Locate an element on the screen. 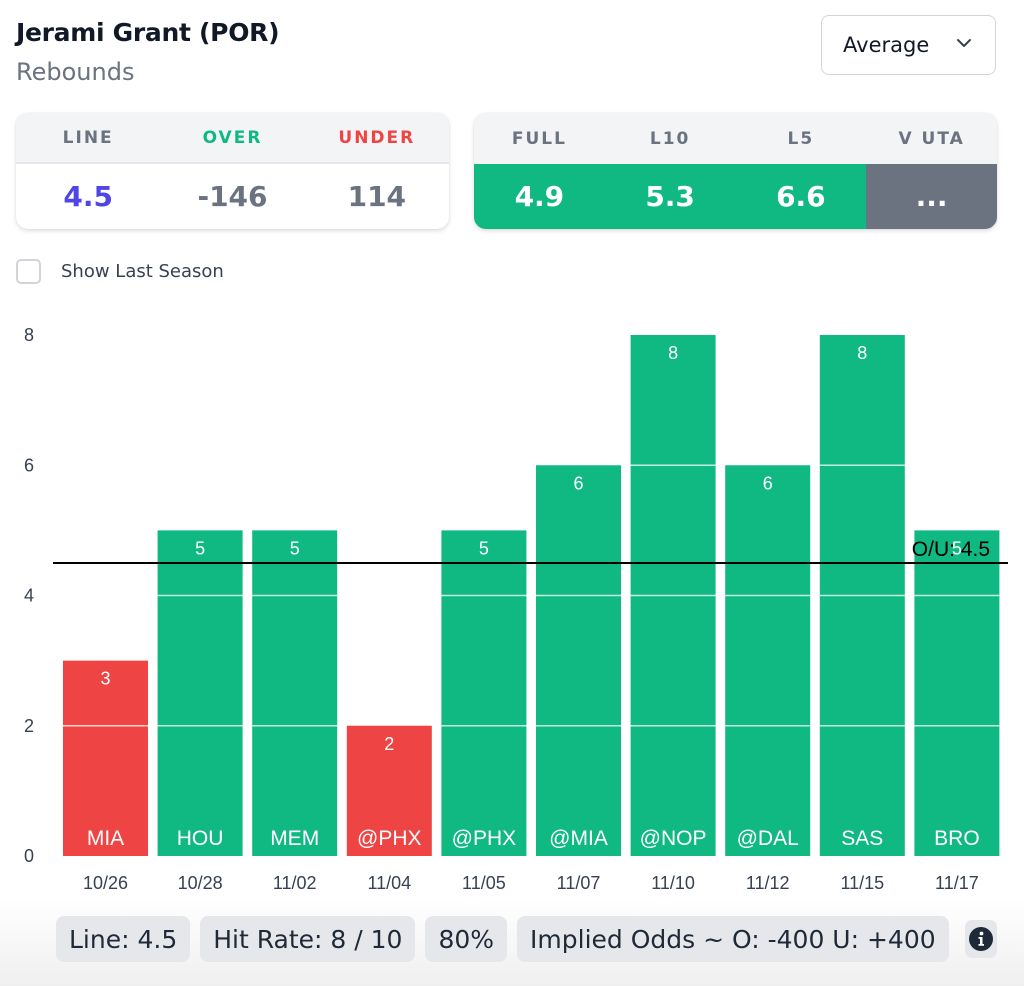  bar-opponent-label: BRO is located at coordinates (957, 838).